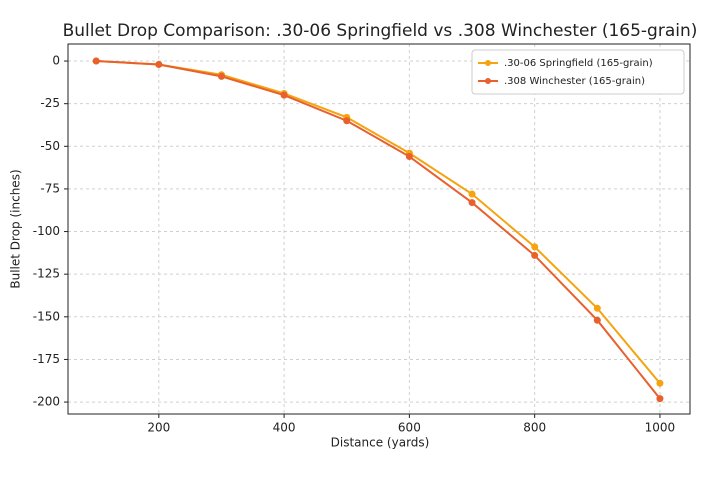  What do you see at coordinates (50, 103) in the screenshot?
I see `y-tick-label: -25` at bounding box center [50, 103].